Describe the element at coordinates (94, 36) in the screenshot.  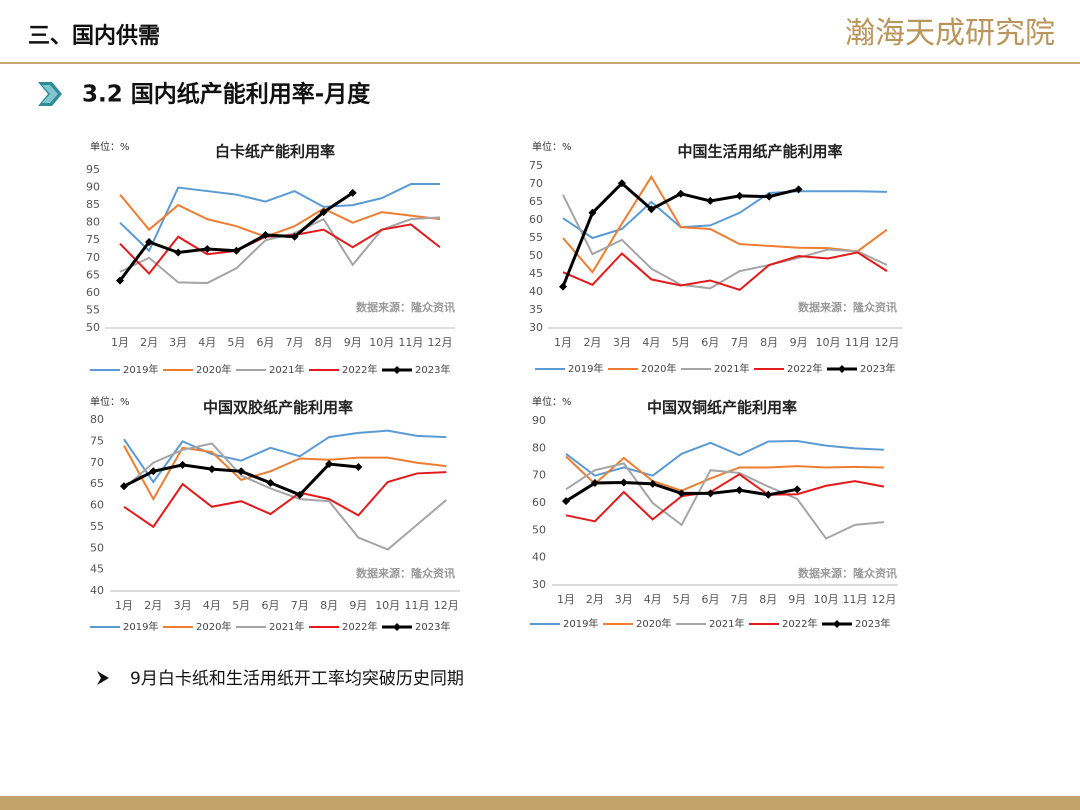
I see `section-title: 三、国内供需` at that location.